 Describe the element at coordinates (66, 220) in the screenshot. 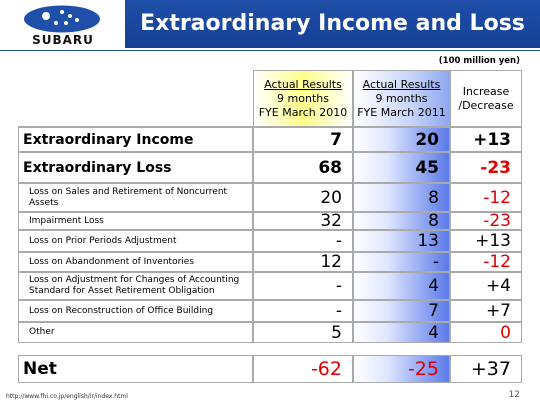

I see `row-label-text: Impairment Loss` at that location.